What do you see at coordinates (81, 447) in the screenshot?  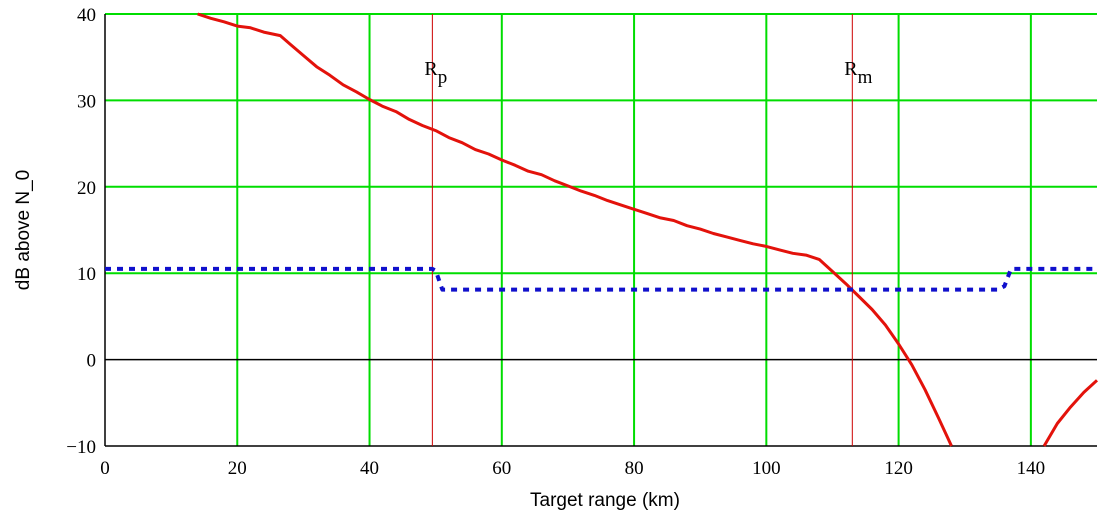 I see `y-tick--10: −10` at bounding box center [81, 447].